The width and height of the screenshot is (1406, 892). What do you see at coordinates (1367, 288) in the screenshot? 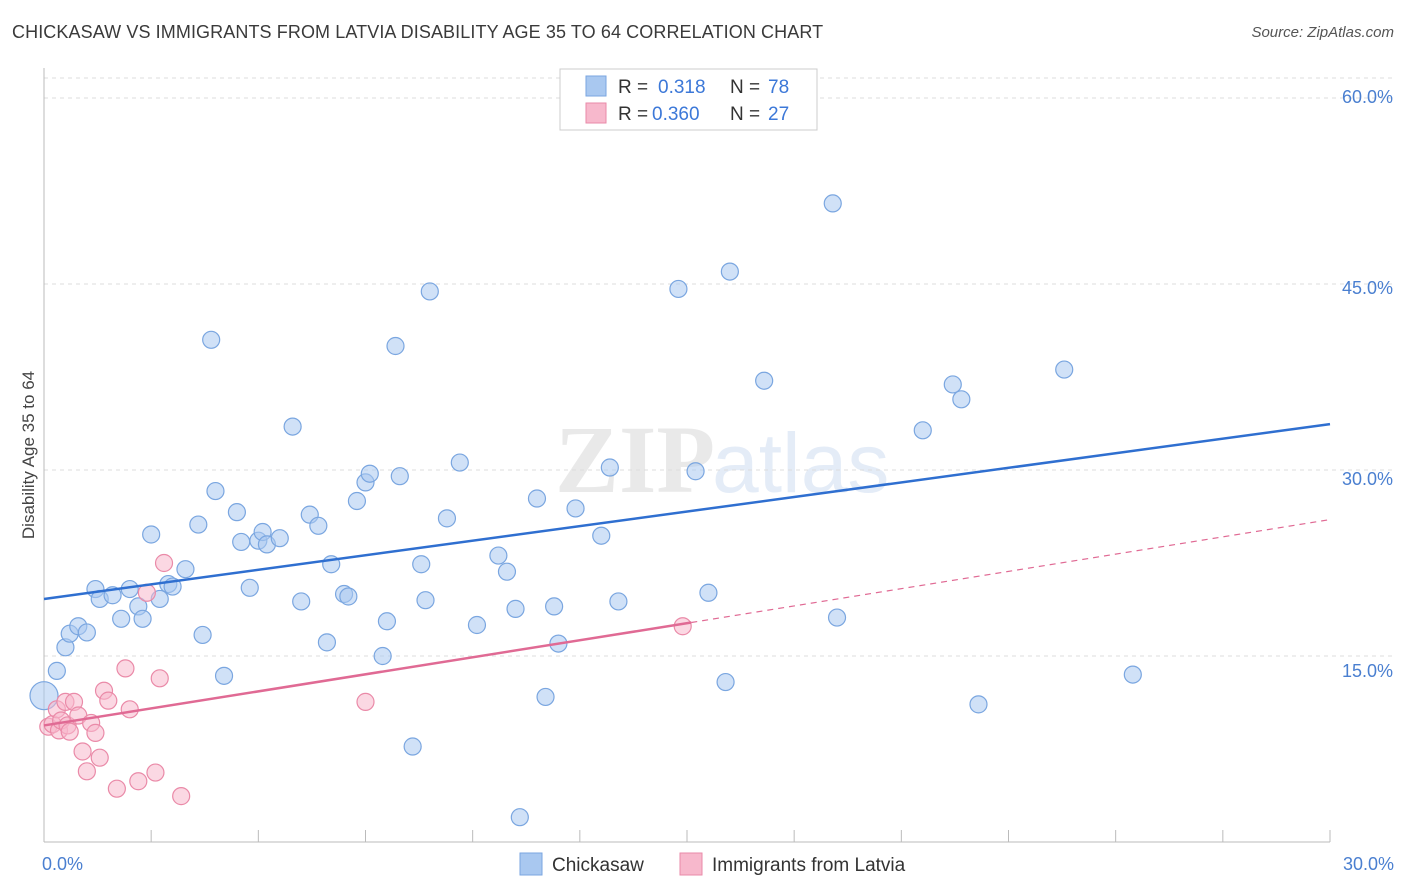
I see `y-tick-label-45: 45.0%` at bounding box center [1367, 288].